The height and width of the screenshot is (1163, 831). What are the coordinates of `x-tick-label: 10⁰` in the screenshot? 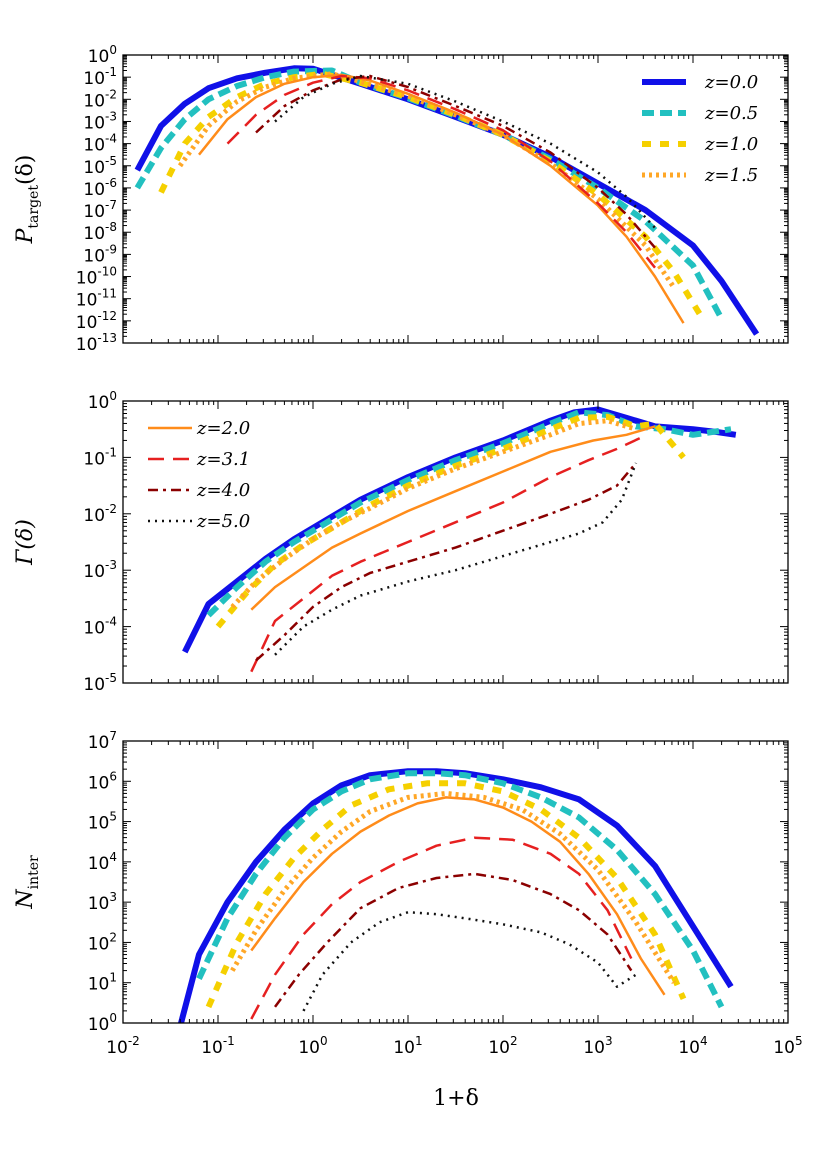 It's located at (312, 1046).